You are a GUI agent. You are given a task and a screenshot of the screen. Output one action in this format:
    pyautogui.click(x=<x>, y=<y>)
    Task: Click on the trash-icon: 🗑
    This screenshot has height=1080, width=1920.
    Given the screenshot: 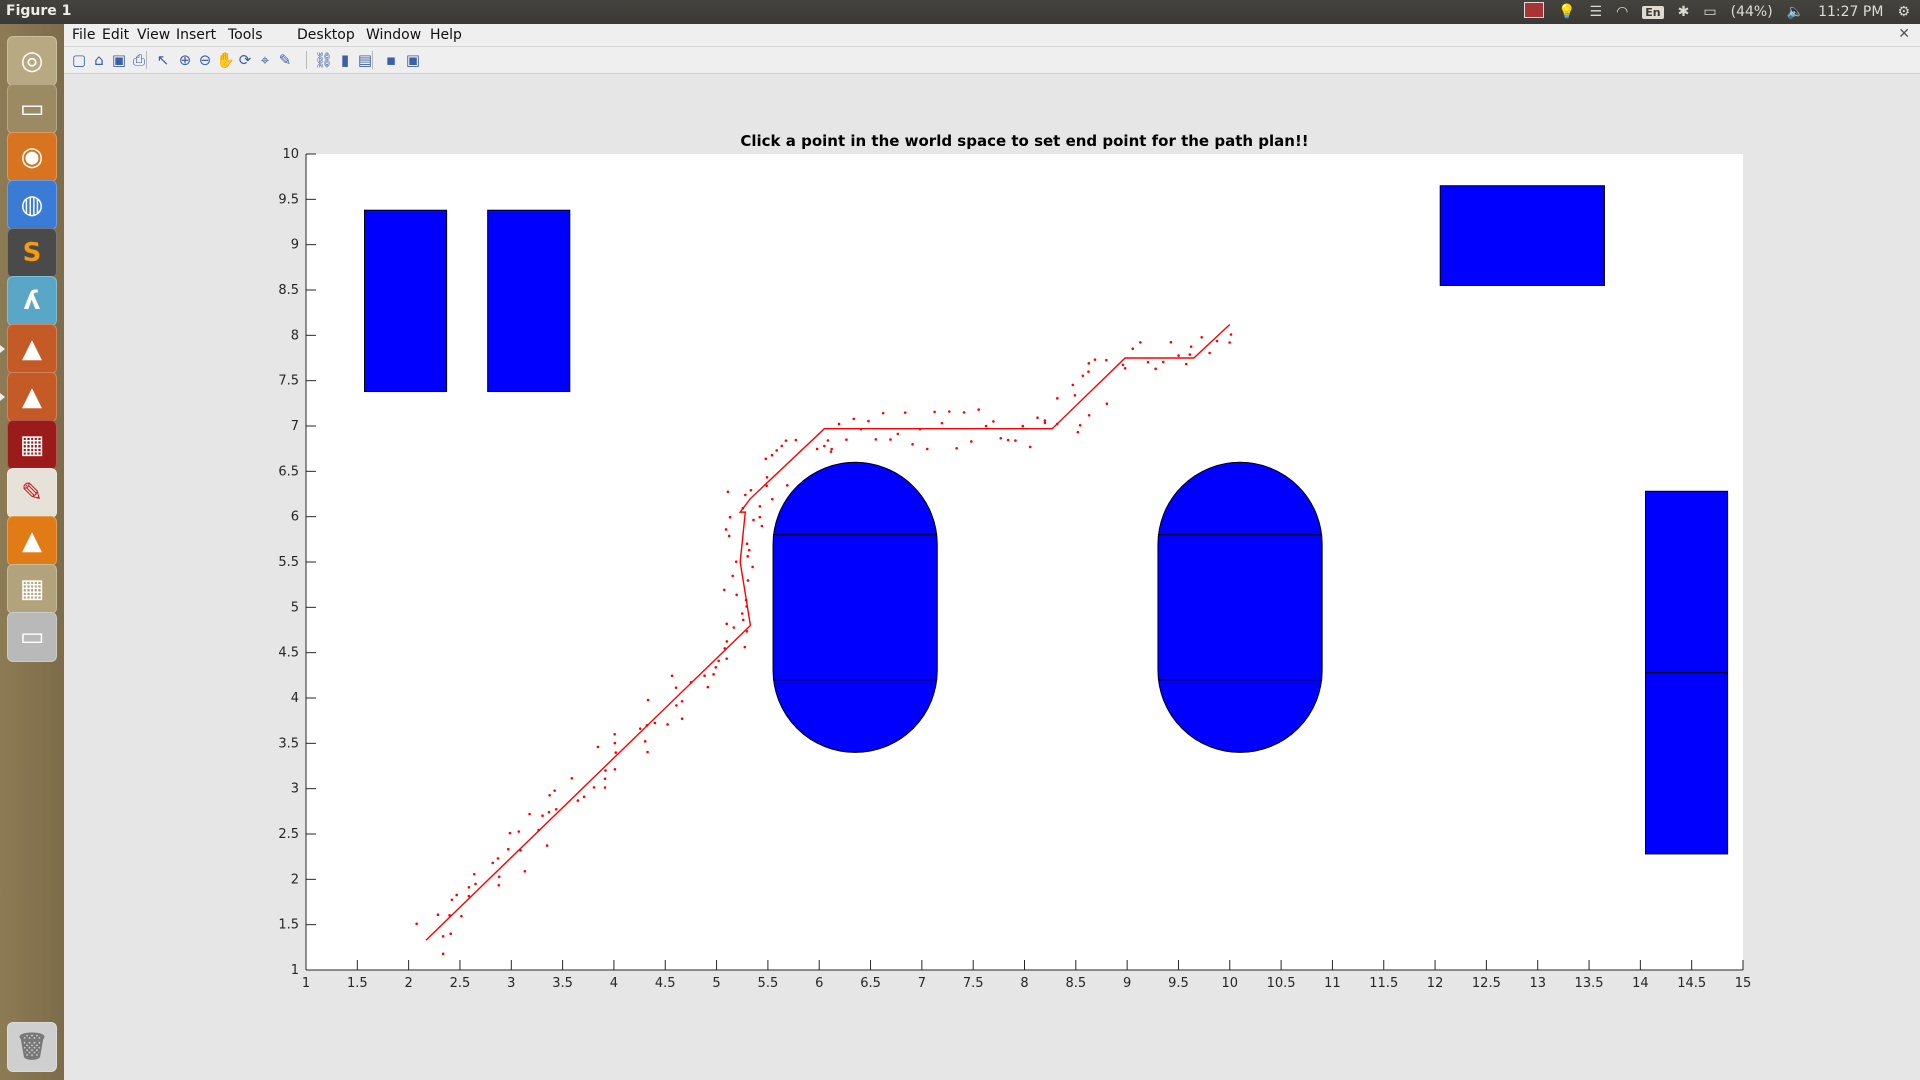 What is the action you would take?
    pyautogui.click(x=32, y=1047)
    